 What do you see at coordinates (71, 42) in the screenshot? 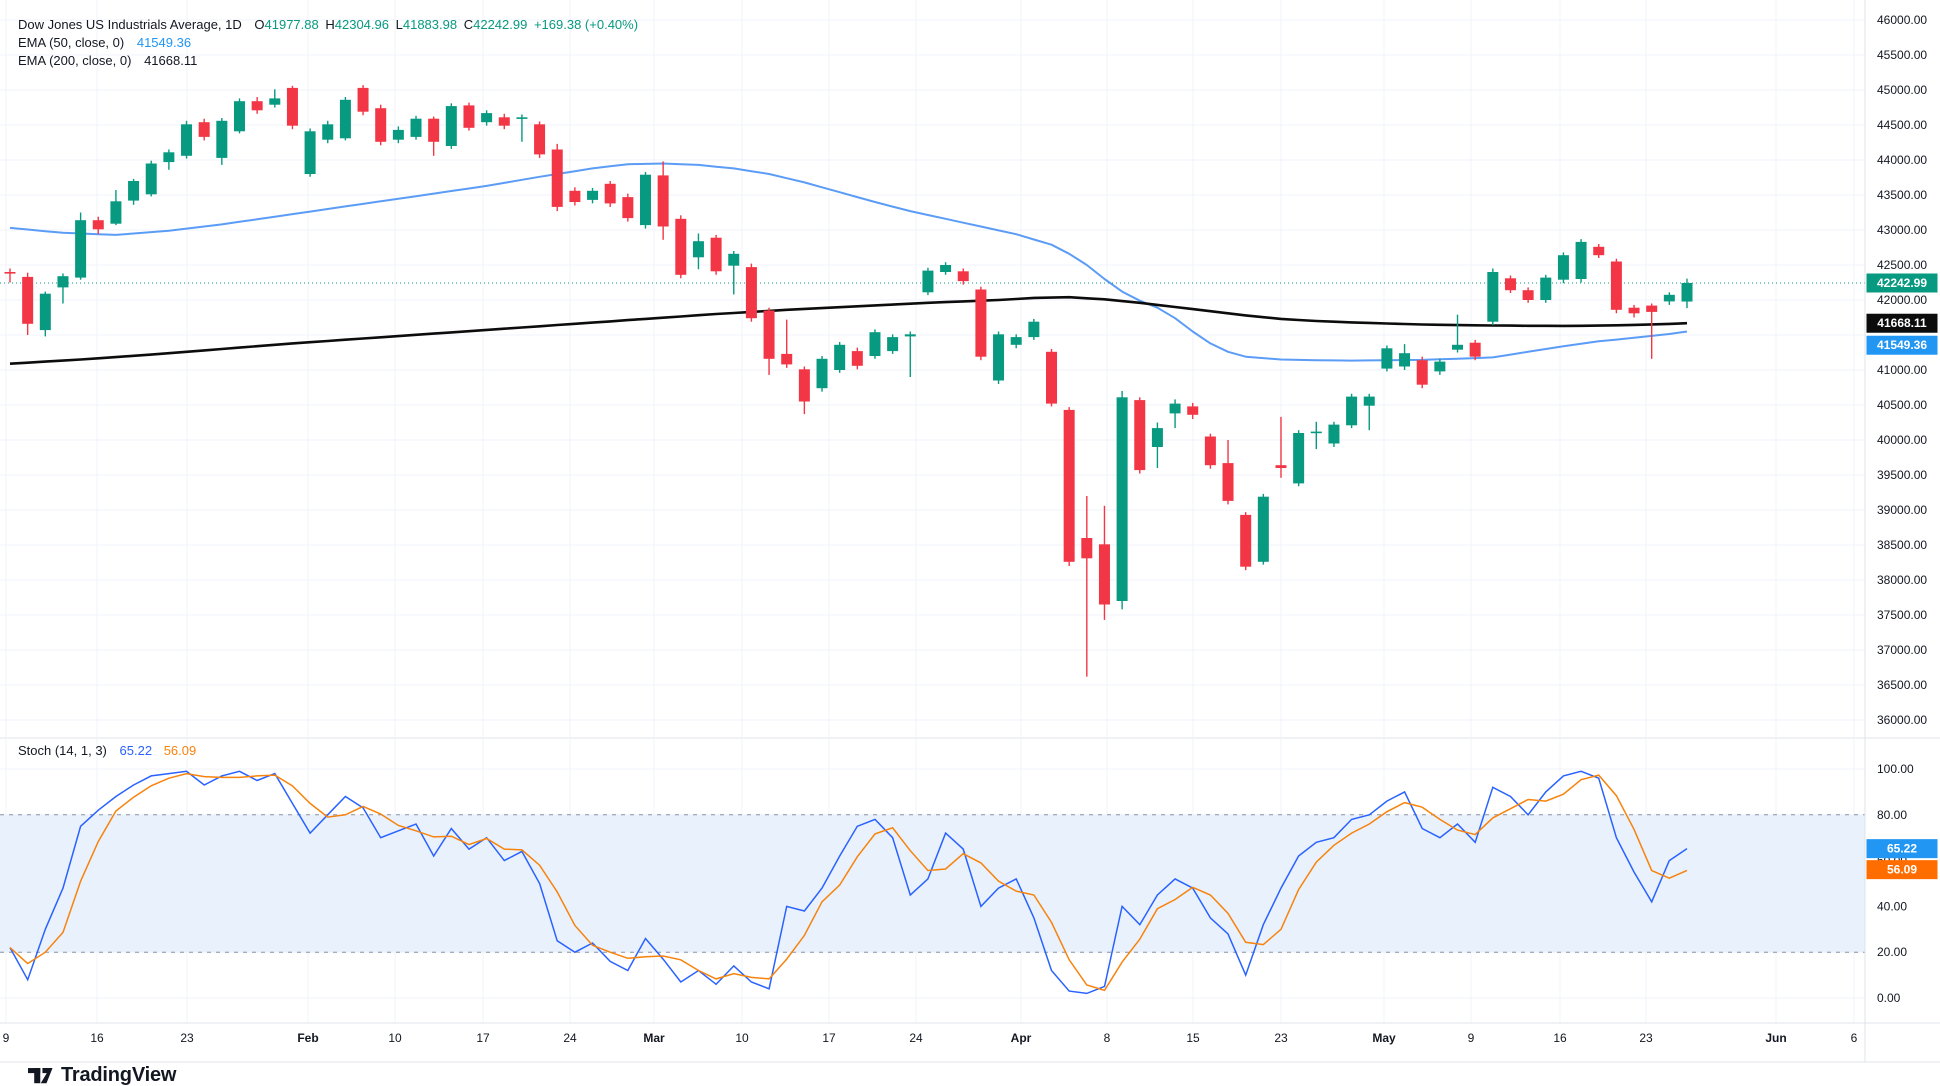
I see `ema50-label: EMA (50, close, 0)` at bounding box center [71, 42].